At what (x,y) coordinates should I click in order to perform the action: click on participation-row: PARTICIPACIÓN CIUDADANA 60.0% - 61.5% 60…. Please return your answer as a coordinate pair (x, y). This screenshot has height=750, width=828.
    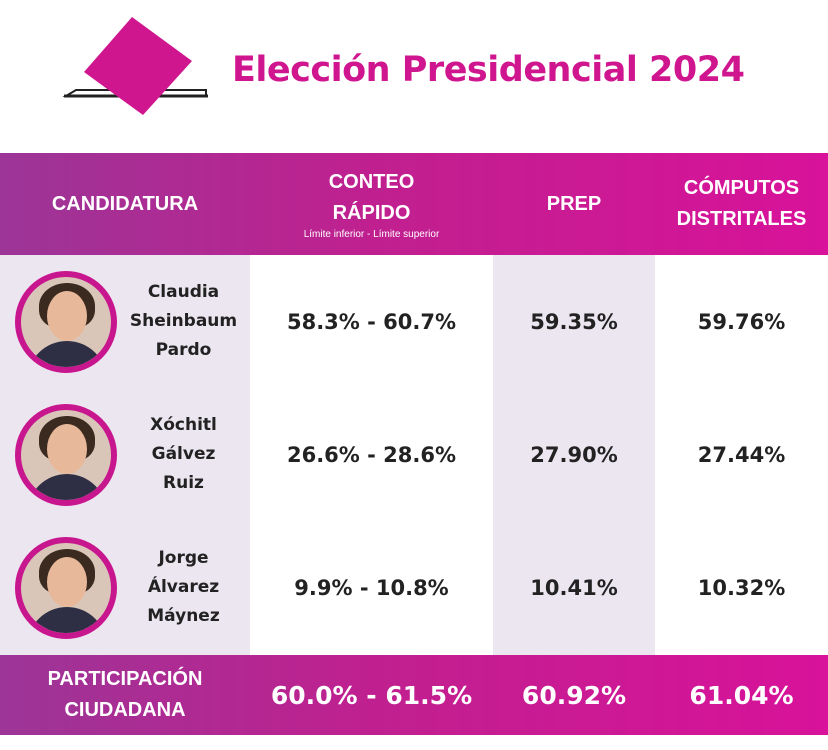
    Looking at the image, I should click on (414, 695).